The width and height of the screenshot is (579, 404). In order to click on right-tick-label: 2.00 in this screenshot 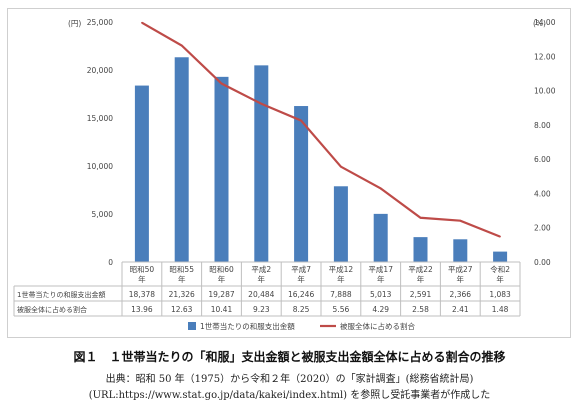, I will do `click(542, 228)`.